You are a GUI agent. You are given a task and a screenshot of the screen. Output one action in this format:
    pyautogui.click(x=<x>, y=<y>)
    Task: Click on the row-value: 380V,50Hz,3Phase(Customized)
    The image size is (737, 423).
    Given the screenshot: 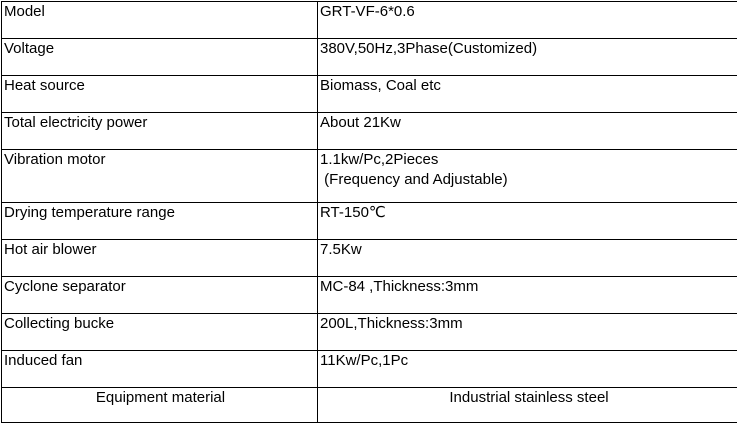 What is the action you would take?
    pyautogui.click(x=527, y=57)
    